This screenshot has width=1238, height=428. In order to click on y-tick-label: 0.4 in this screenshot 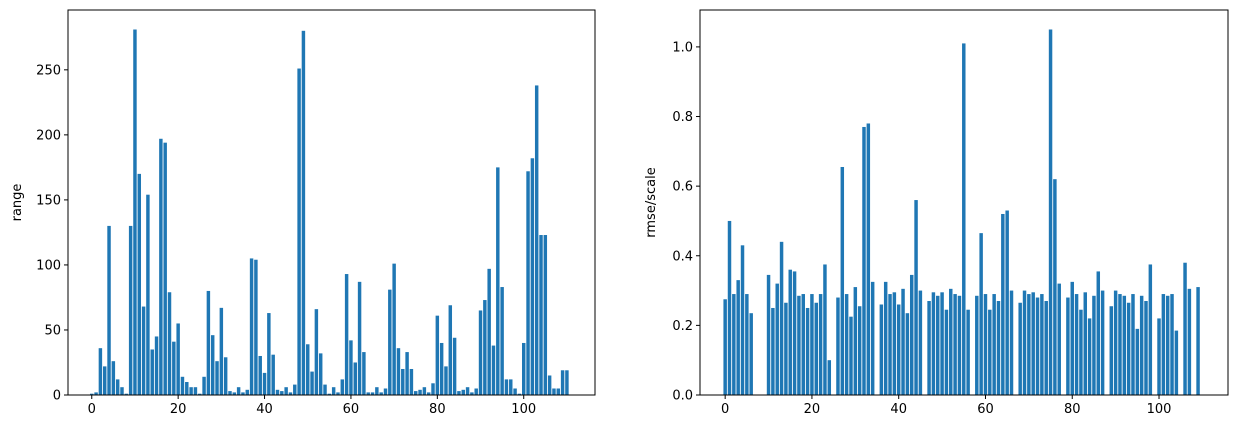, I will do `click(682, 256)`.